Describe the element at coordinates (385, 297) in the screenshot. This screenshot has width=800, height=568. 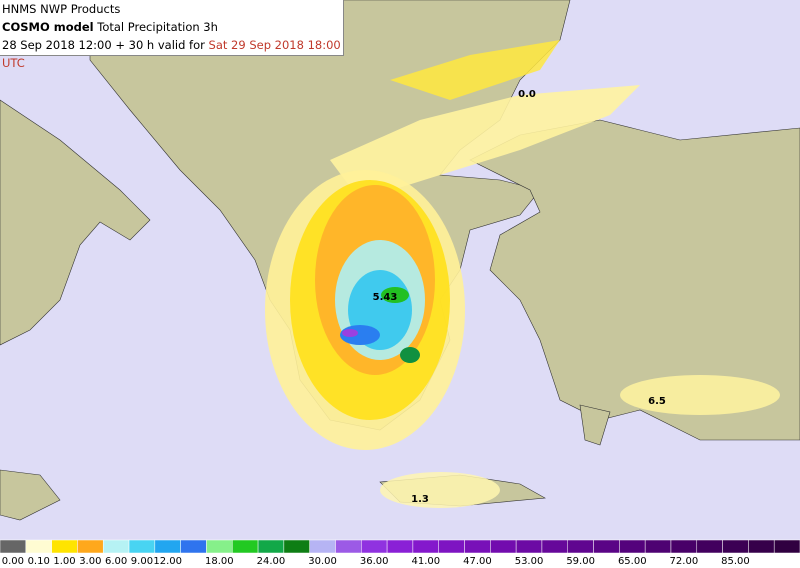
I see `map-value-label: 5.43` at that location.